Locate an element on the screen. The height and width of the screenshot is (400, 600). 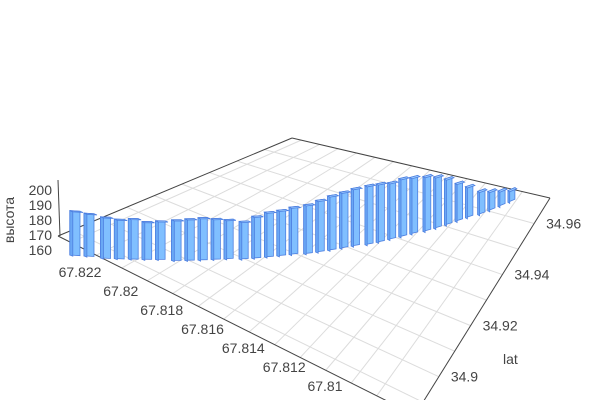
x-tick-label: 67.822 is located at coordinates (80, 272).